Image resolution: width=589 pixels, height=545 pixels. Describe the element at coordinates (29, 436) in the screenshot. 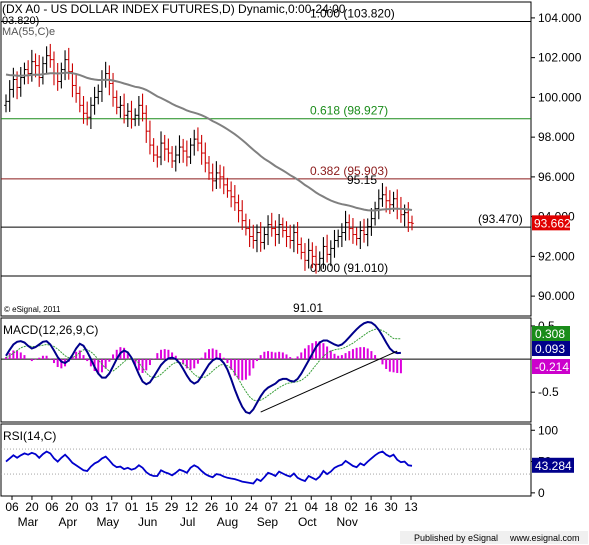

I see `rsi-title: RSI(14,C)` at that location.